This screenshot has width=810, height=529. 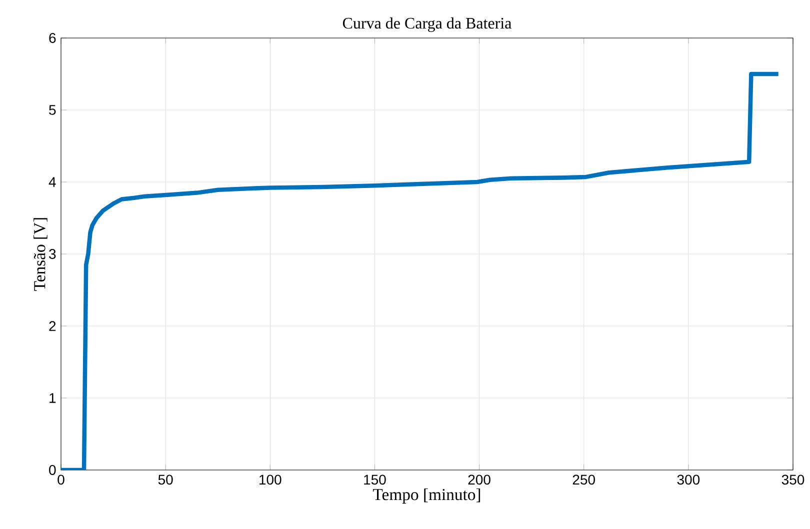 What do you see at coordinates (688, 479) in the screenshot?
I see `x-tick-label: 300` at bounding box center [688, 479].